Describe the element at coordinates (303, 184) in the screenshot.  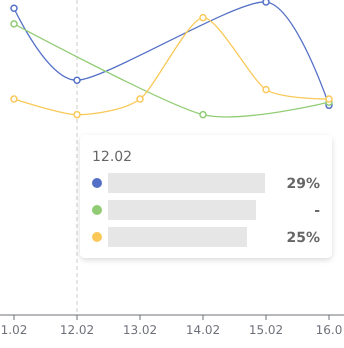
I see `annotation: 29%` at that location.